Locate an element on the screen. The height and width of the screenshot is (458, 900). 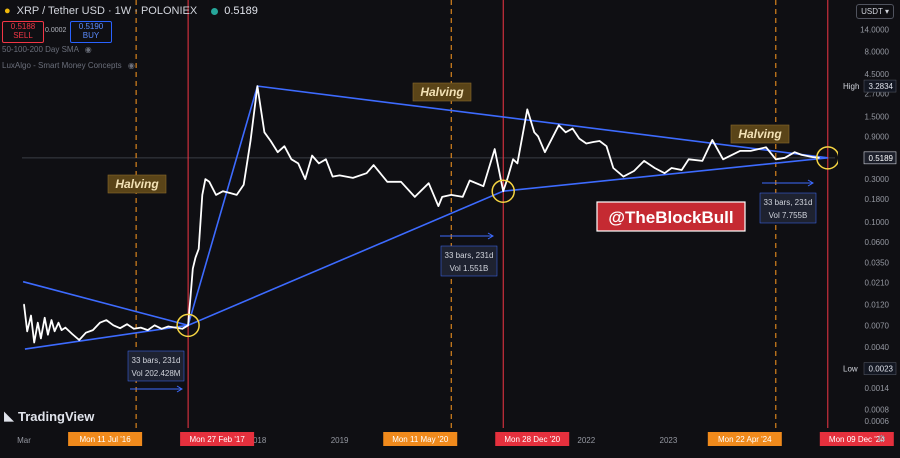
measure-bars: 33 bars, 231d is located at coordinates (156, 360).